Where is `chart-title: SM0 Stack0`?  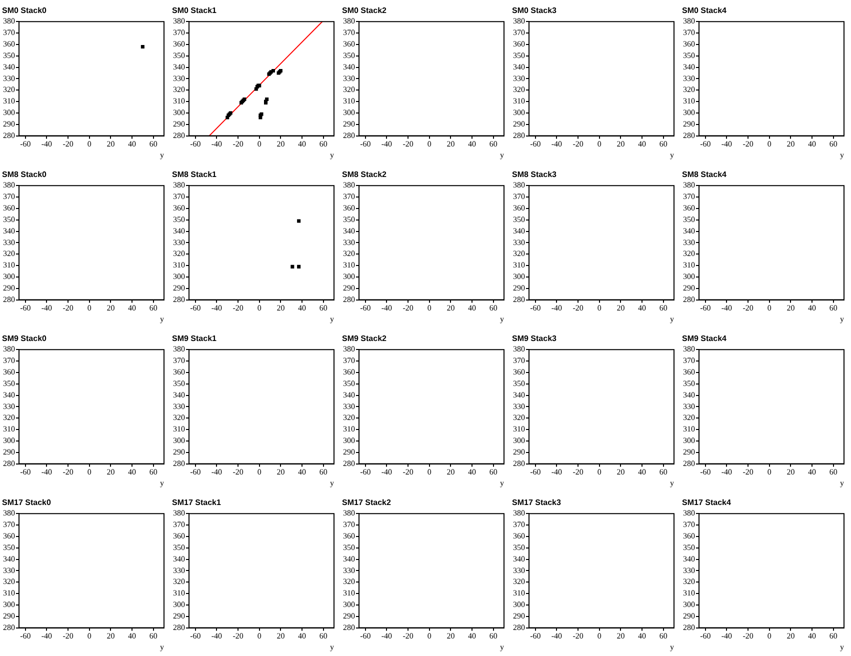 chart-title: SM0 Stack0 is located at coordinates (25, 11).